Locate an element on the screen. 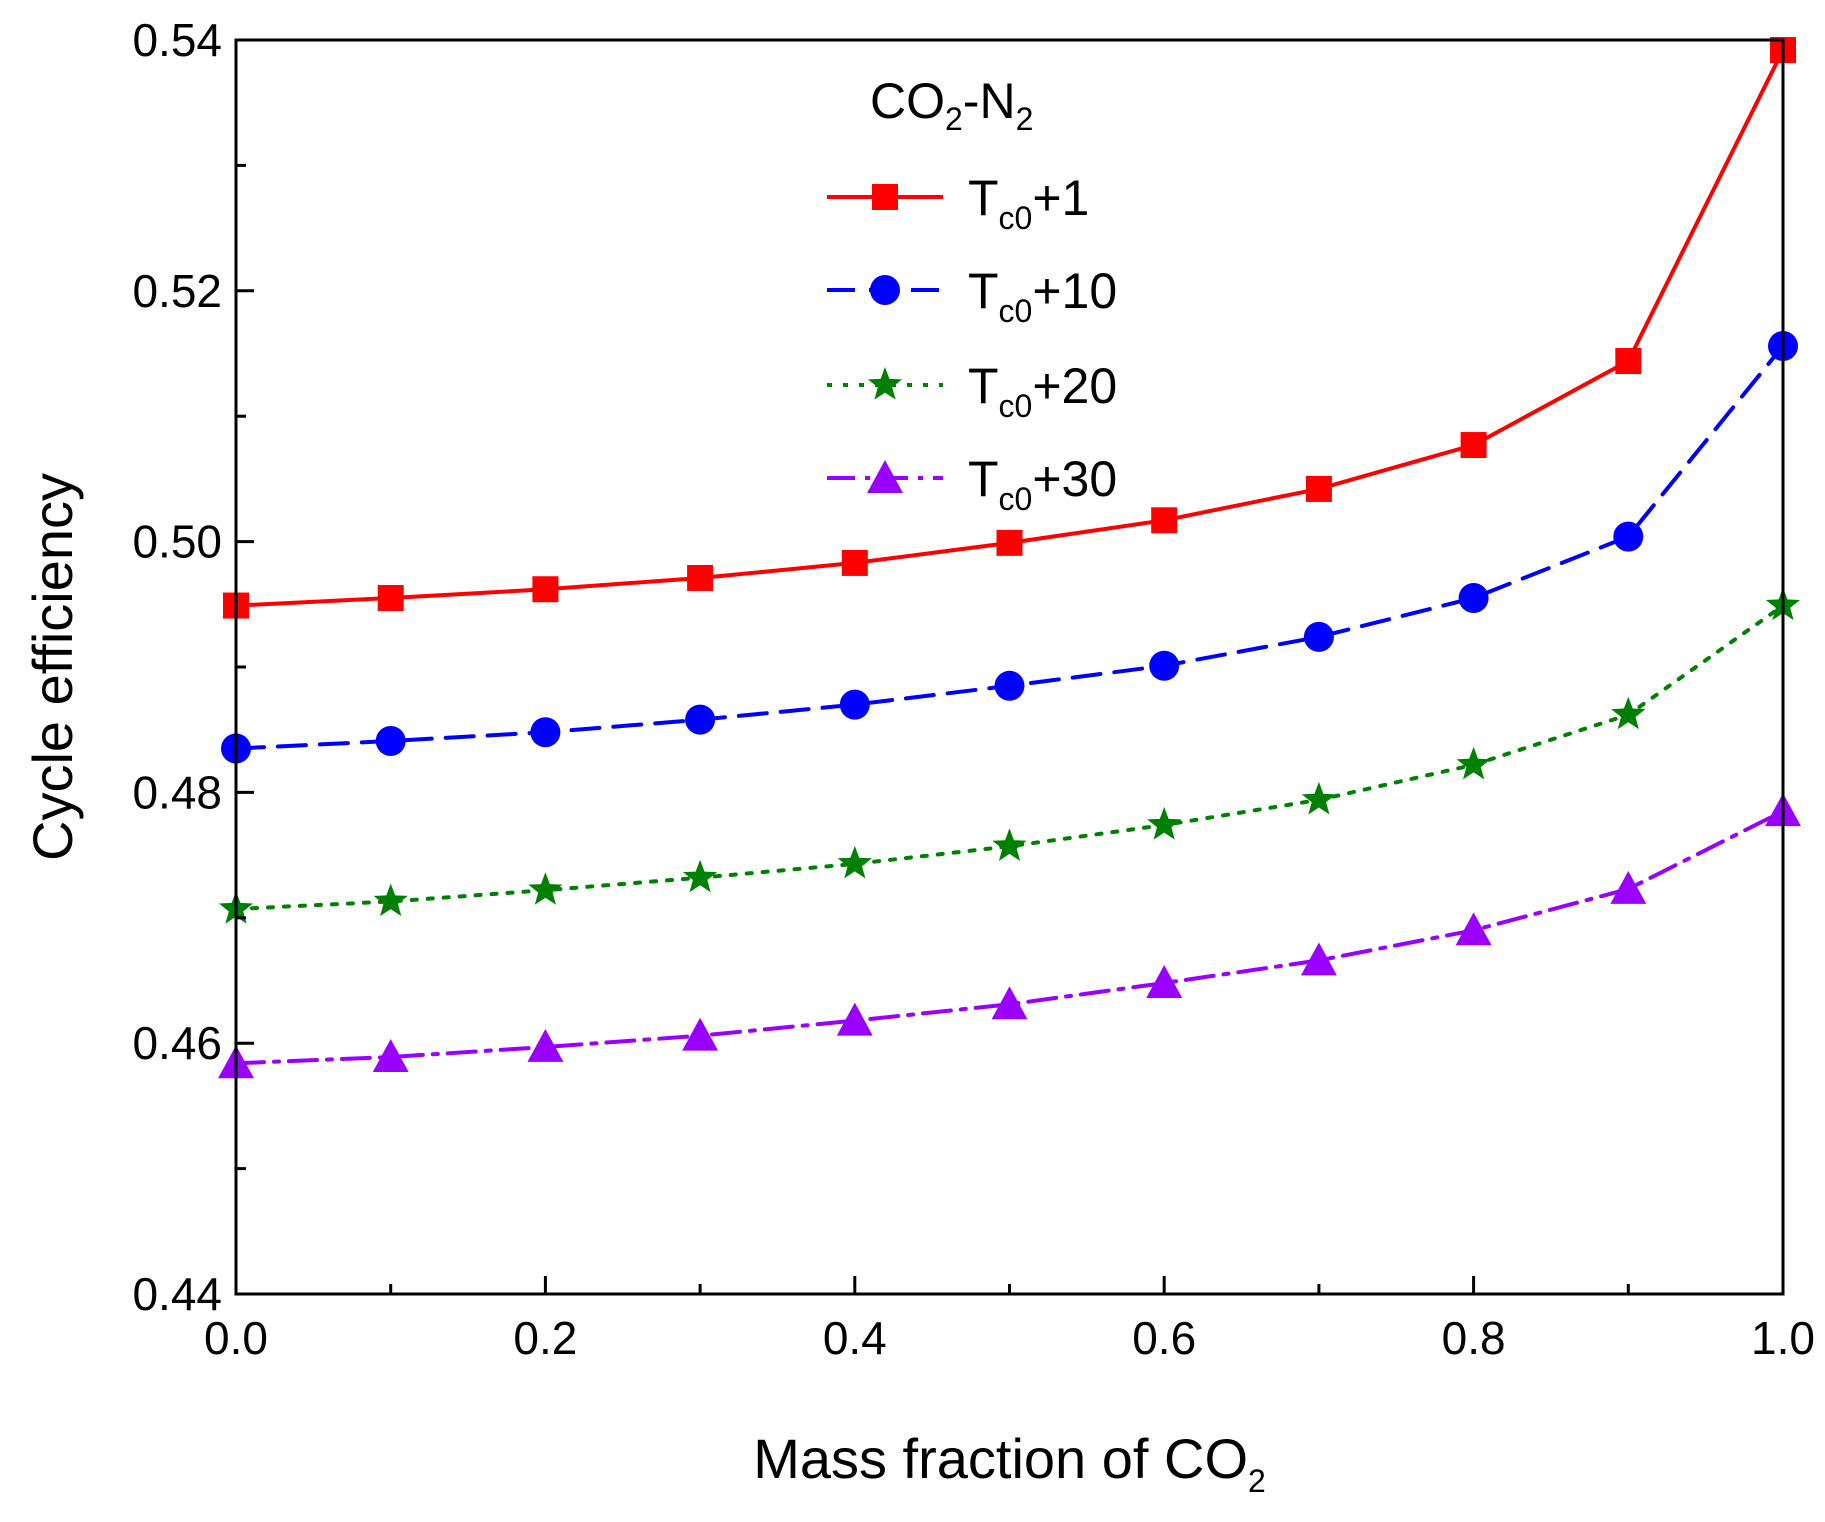 This screenshot has width=1825, height=1522. legend-entry-Tc0+20: Tc0+20 is located at coordinates (972, 391).